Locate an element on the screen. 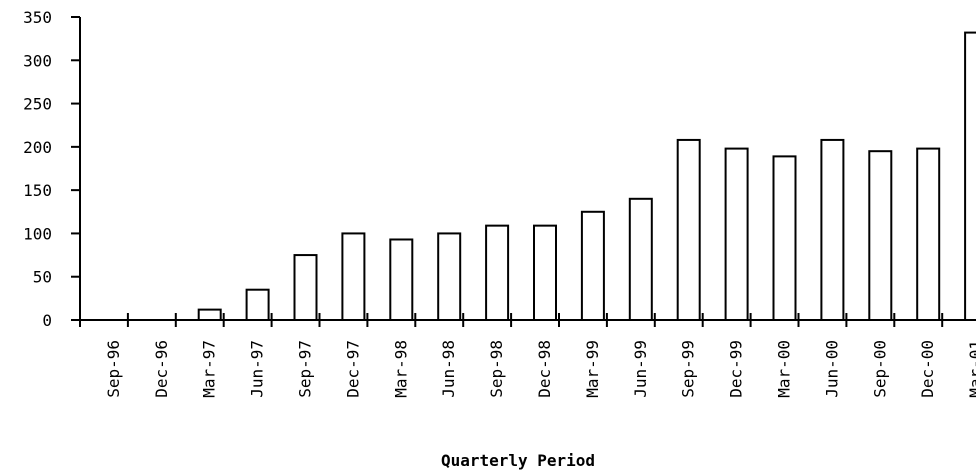 This screenshot has height=476, width=976. x-tick-label: Sep-00 is located at coordinates (879, 369).